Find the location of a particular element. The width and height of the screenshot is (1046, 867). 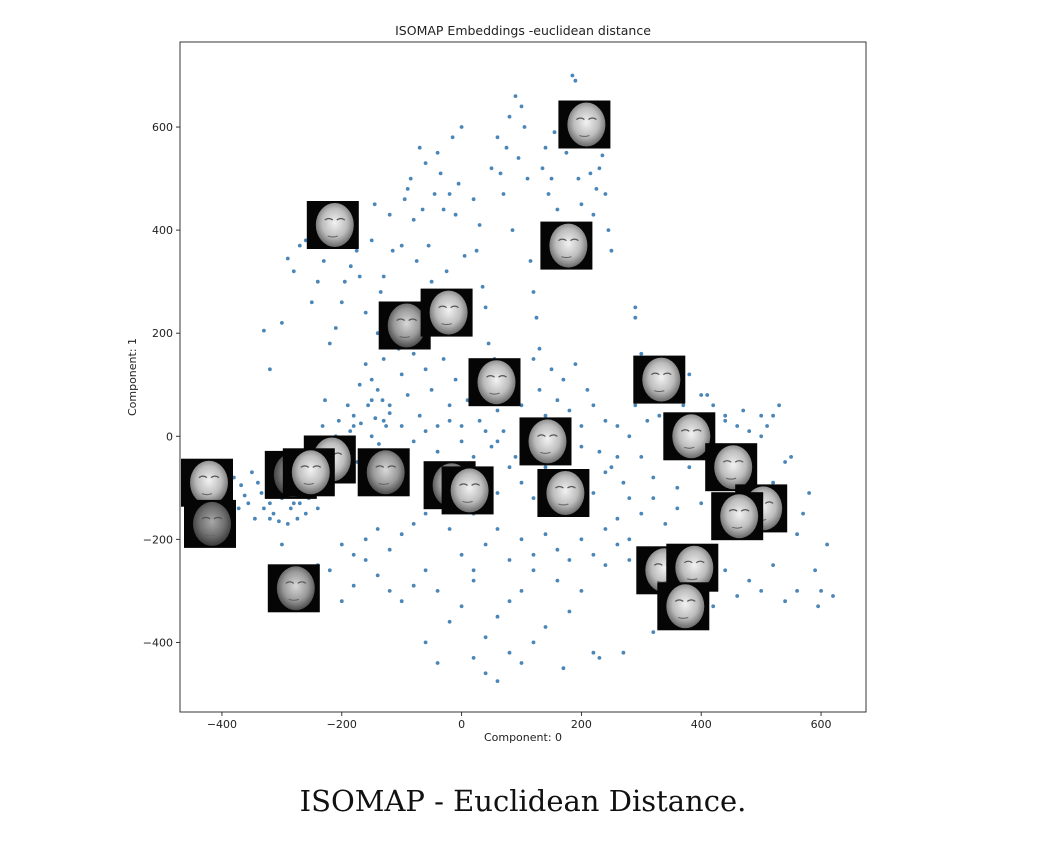

x-tick-label: 400 is located at coordinates (701, 724).